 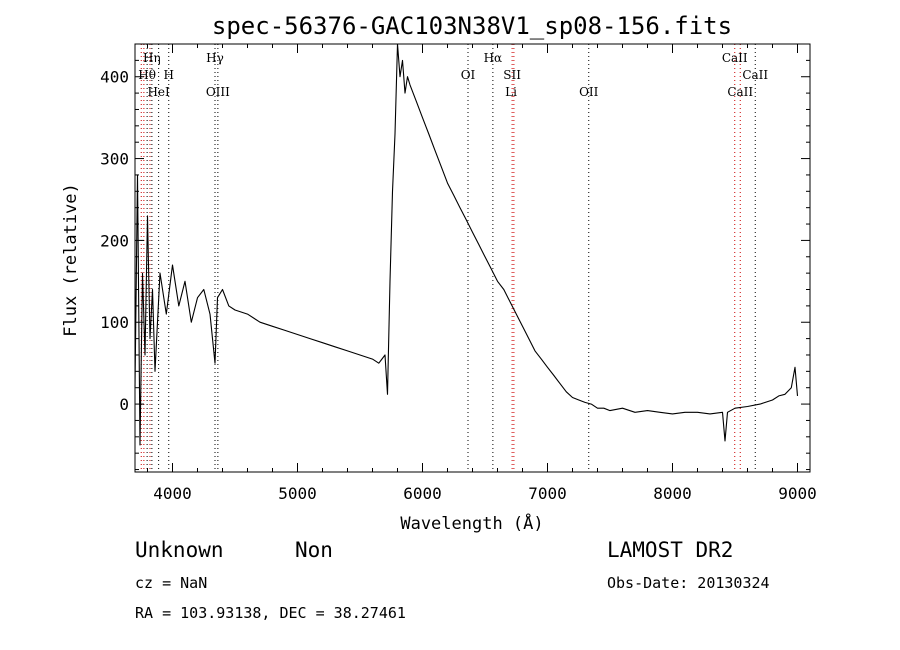 What do you see at coordinates (171, 583) in the screenshot?
I see `redshift-cz: cz = NaN` at bounding box center [171, 583].